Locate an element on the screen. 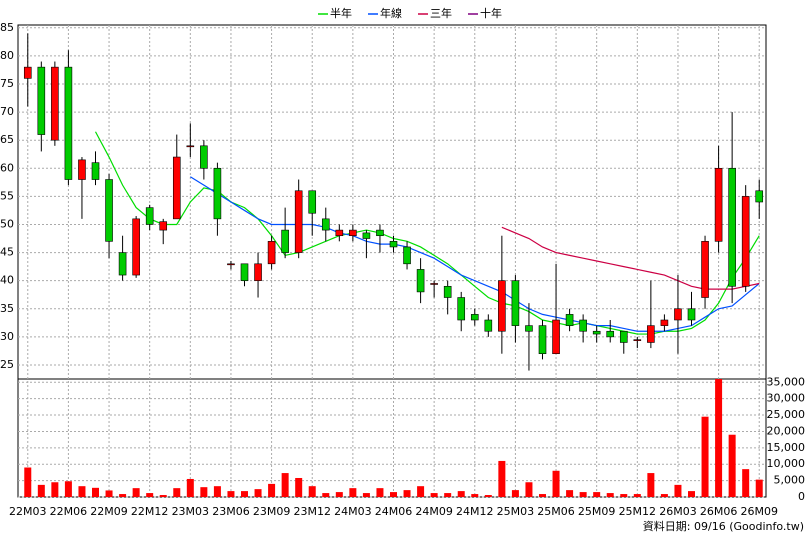 The height and width of the screenshot is (540, 808). x-tick-label: 23M03 is located at coordinates (191, 511).